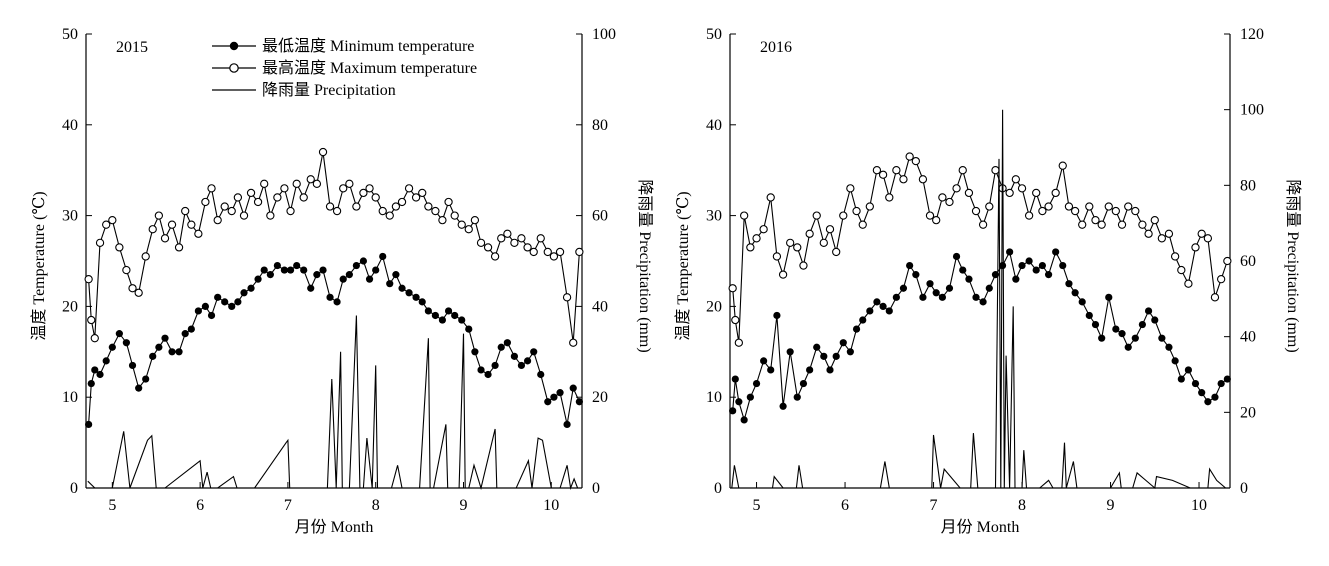 Image resolution: width=1329 pixels, height=566 pixels. I want to click on max-temperature-line, so click(980, 249).